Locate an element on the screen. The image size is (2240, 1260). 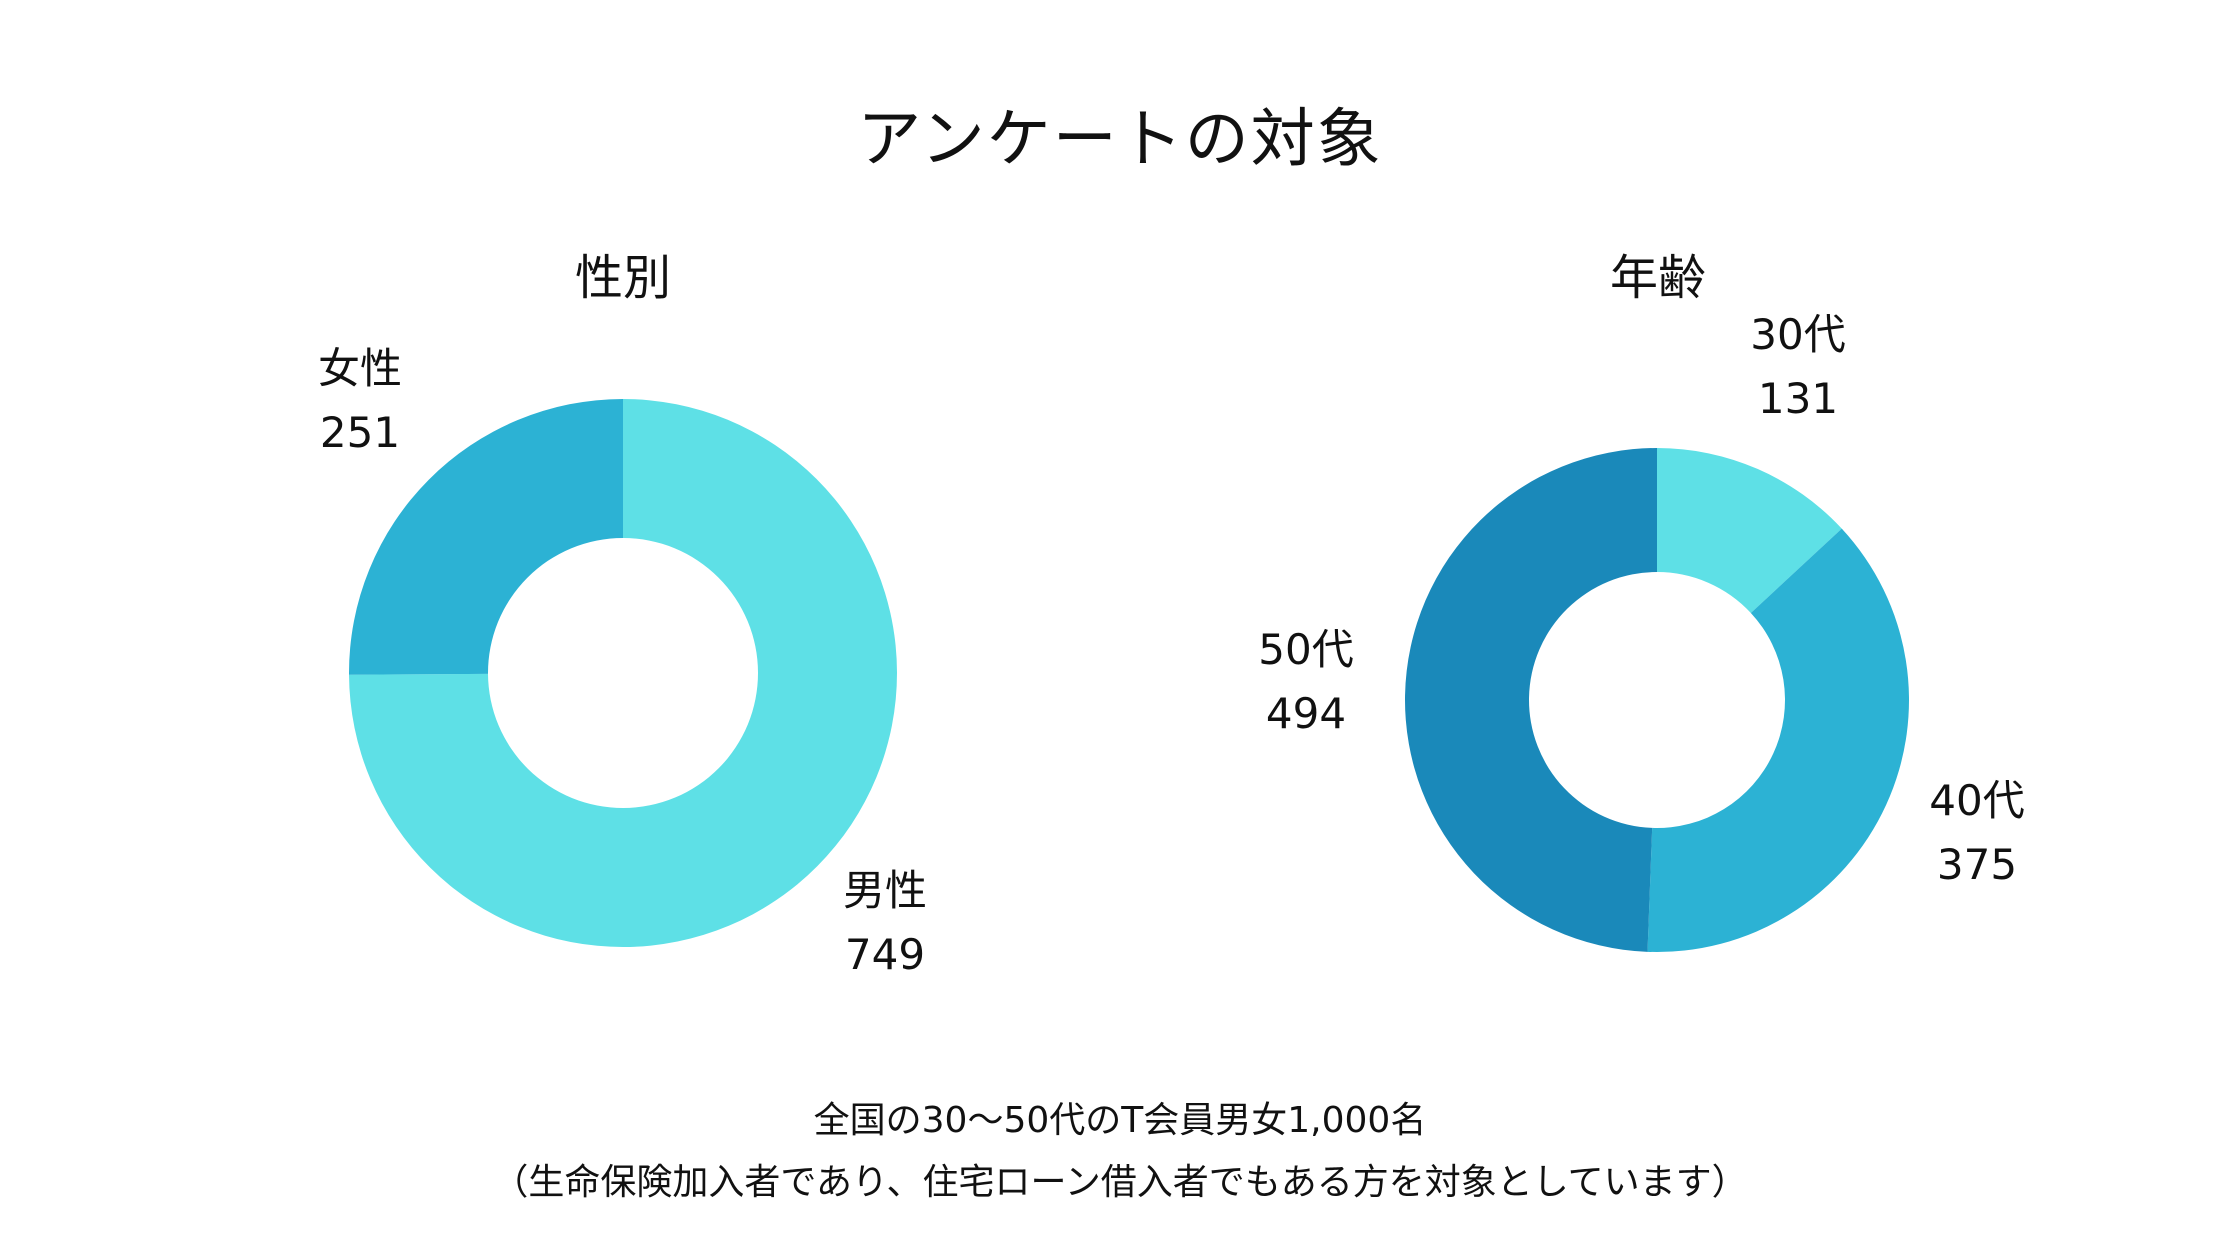
page-title: アンケートの対象 is located at coordinates (1120, 140).